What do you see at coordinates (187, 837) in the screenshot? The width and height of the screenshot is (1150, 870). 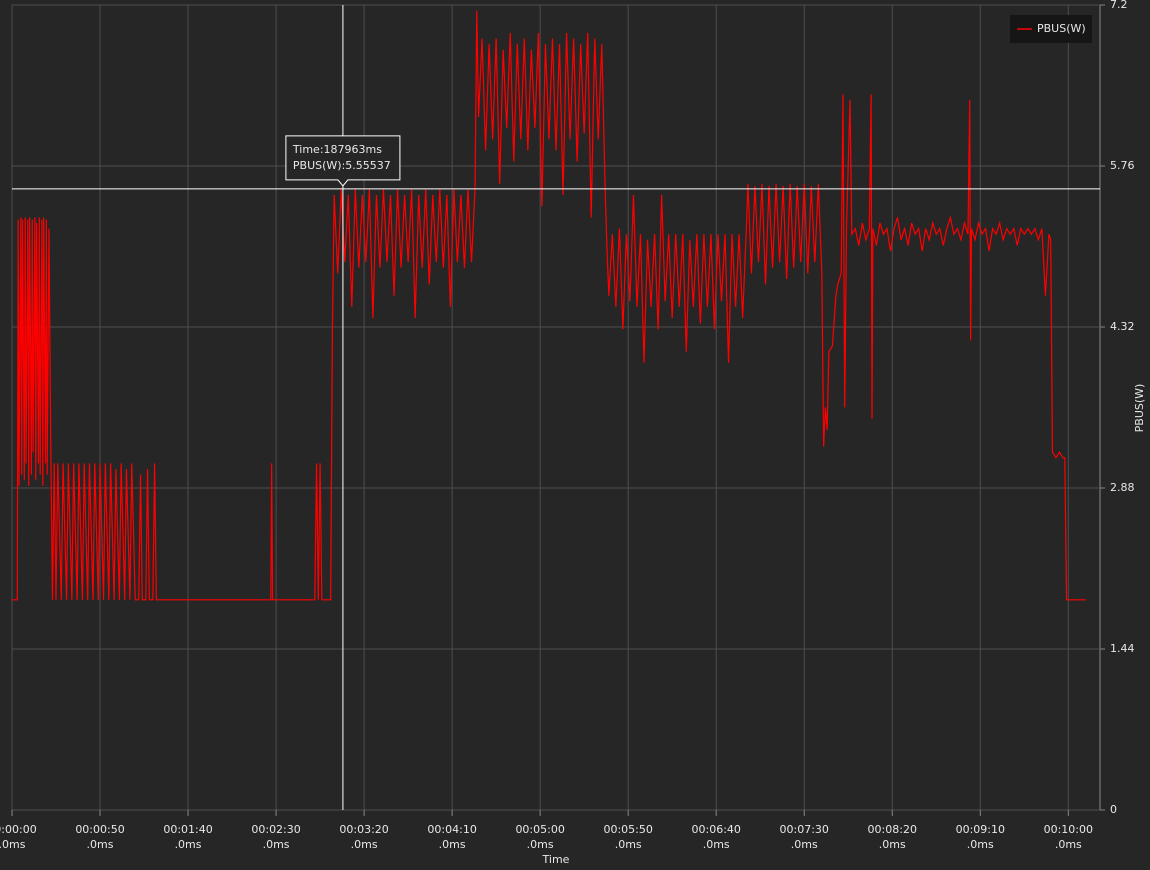 I see `x-tick-label: 00:01:40.0ms` at bounding box center [187, 837].